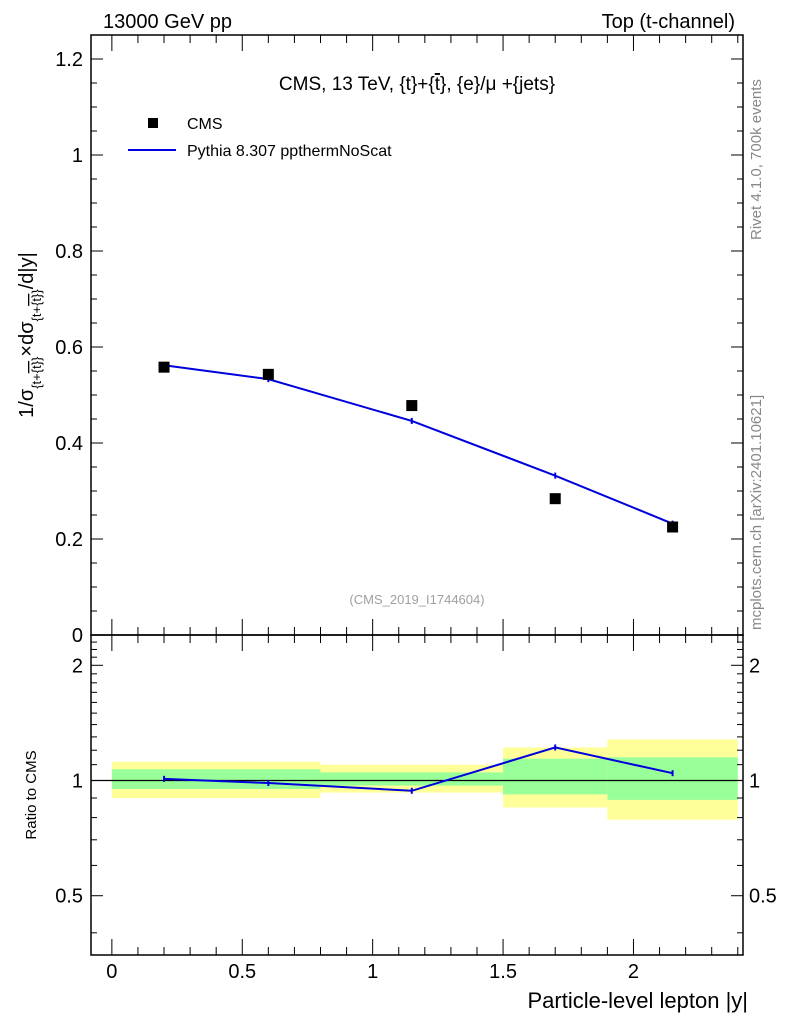 Image resolution: width=786 pixels, height=1024 pixels. I want to click on main-ytick-label: 0.6, so click(69, 348).